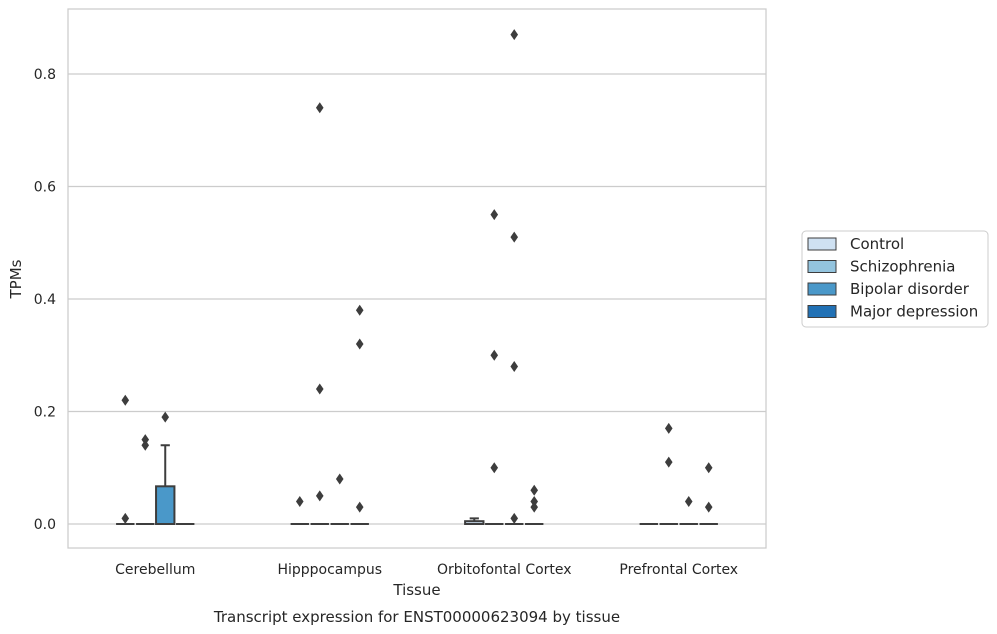 The height and width of the screenshot is (634, 997). Describe the element at coordinates (16, 279) in the screenshot. I see `y-axis-title: TPMs` at that location.